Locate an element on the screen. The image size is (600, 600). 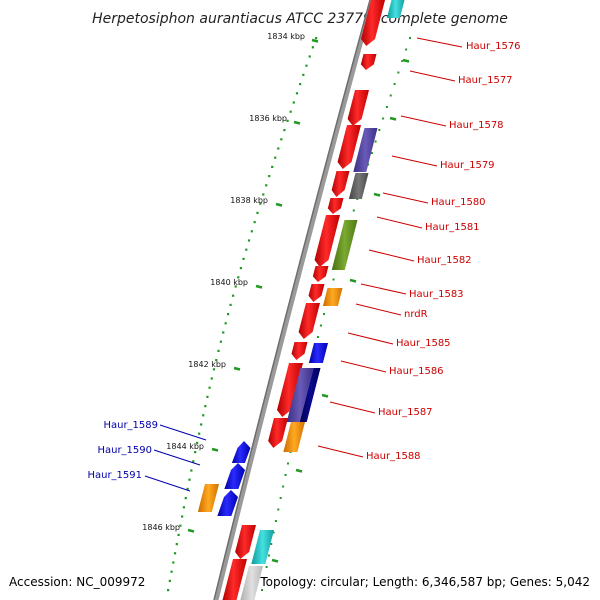
gene-label-haur-1589: Haur_1589 is located at coordinates (130, 425).